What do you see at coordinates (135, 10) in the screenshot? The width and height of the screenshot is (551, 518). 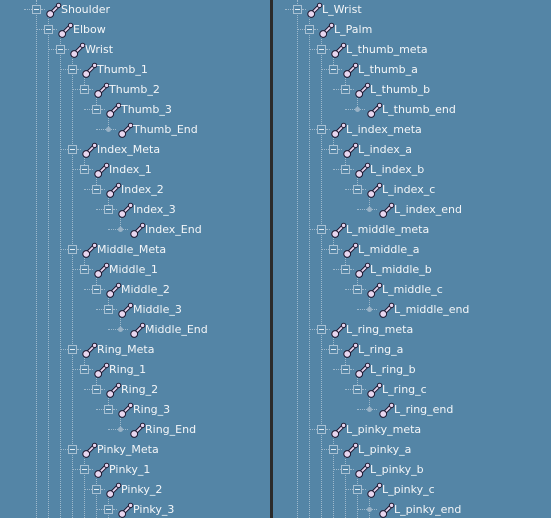 I see `tree-row-shoulder: Shoulder` at bounding box center [135, 10].